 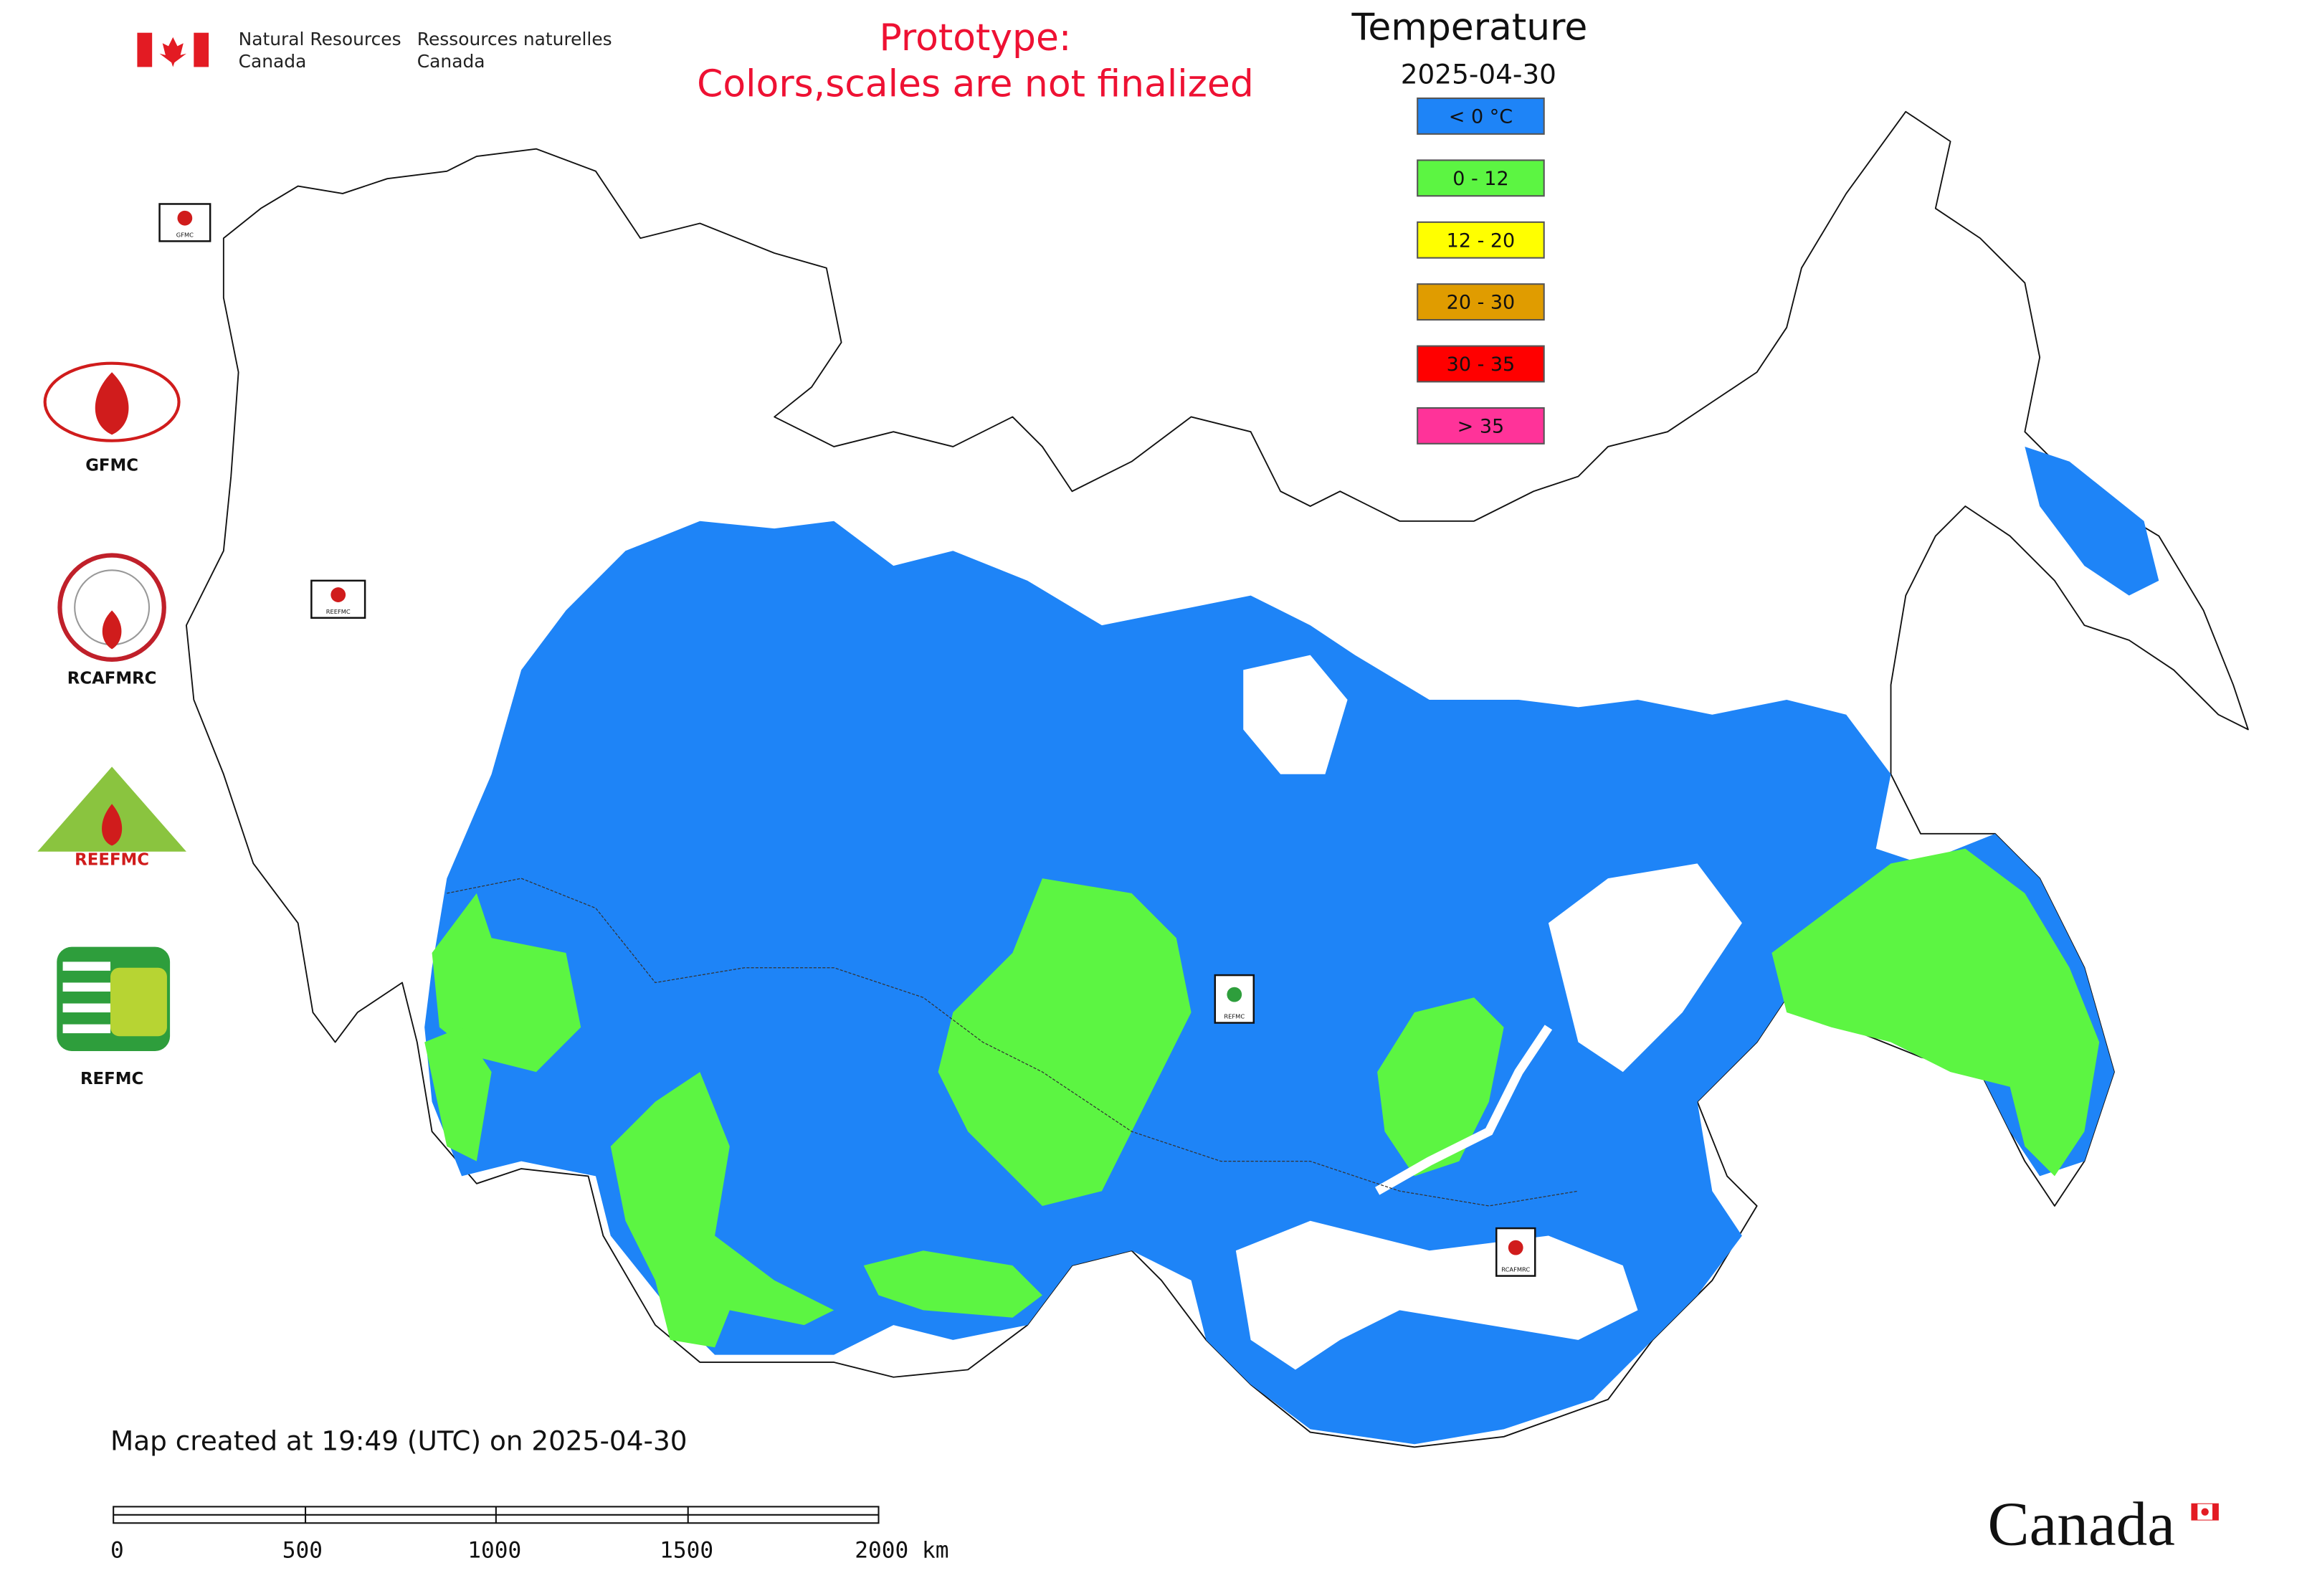 I want to click on wordmark: Canada, so click(x=2081, y=1524).